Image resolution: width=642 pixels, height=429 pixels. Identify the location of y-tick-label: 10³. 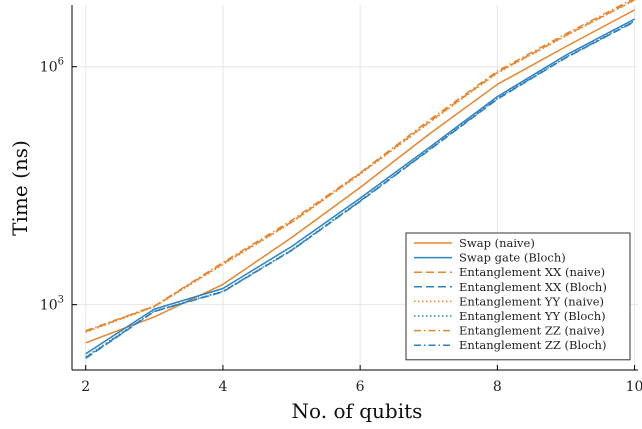
(52, 304).